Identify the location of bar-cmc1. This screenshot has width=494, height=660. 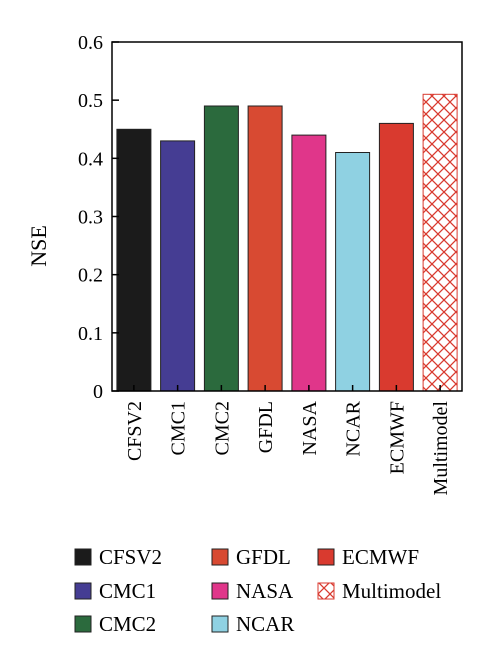
(178, 266).